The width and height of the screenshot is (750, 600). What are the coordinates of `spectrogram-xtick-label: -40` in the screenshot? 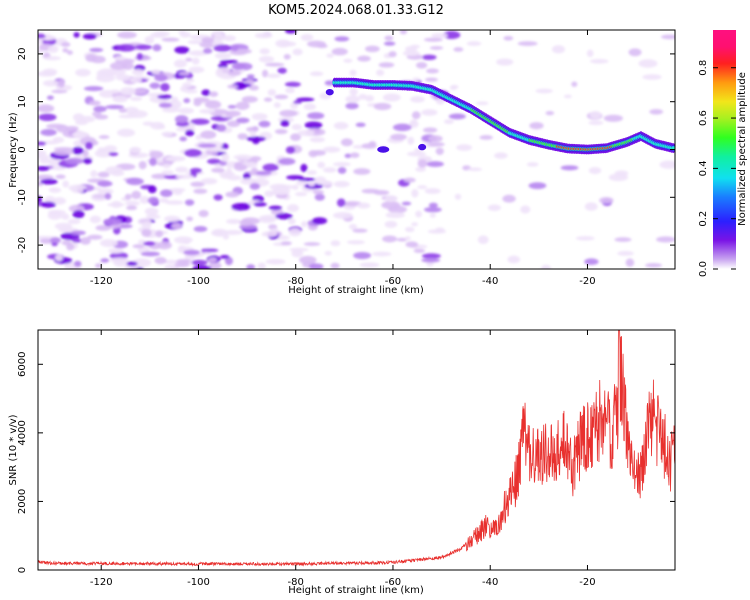 It's located at (490, 281).